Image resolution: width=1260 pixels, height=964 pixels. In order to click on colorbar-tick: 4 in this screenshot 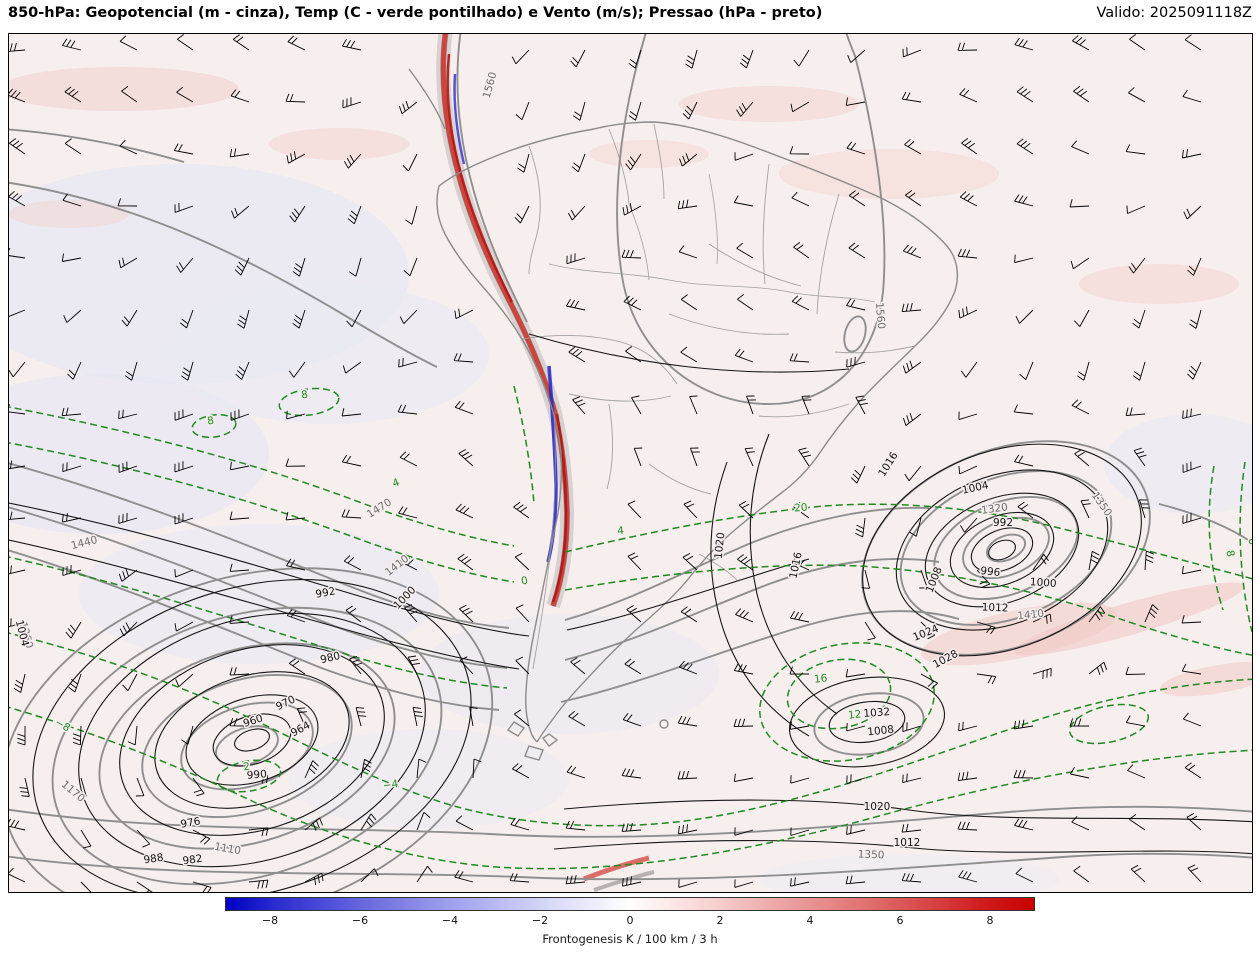, I will do `click(810, 920)`.